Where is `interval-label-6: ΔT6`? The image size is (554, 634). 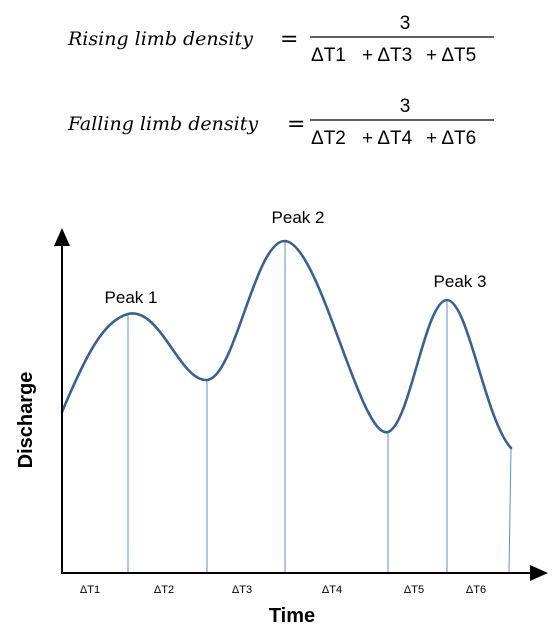 interval-label-6: ΔT6 is located at coordinates (476, 590).